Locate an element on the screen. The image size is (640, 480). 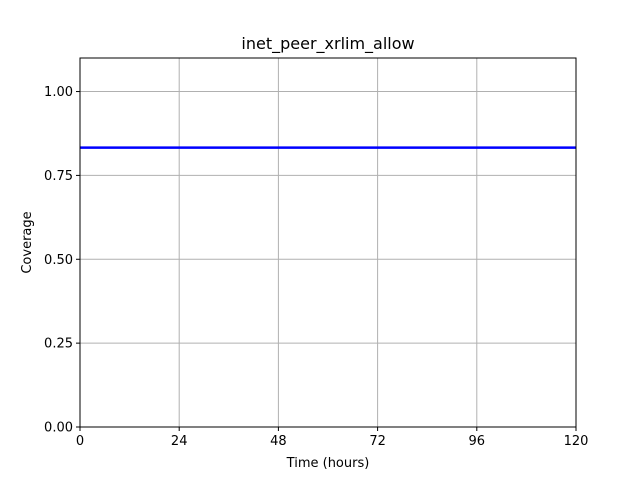
x-tick-label: 24 is located at coordinates (179, 441).